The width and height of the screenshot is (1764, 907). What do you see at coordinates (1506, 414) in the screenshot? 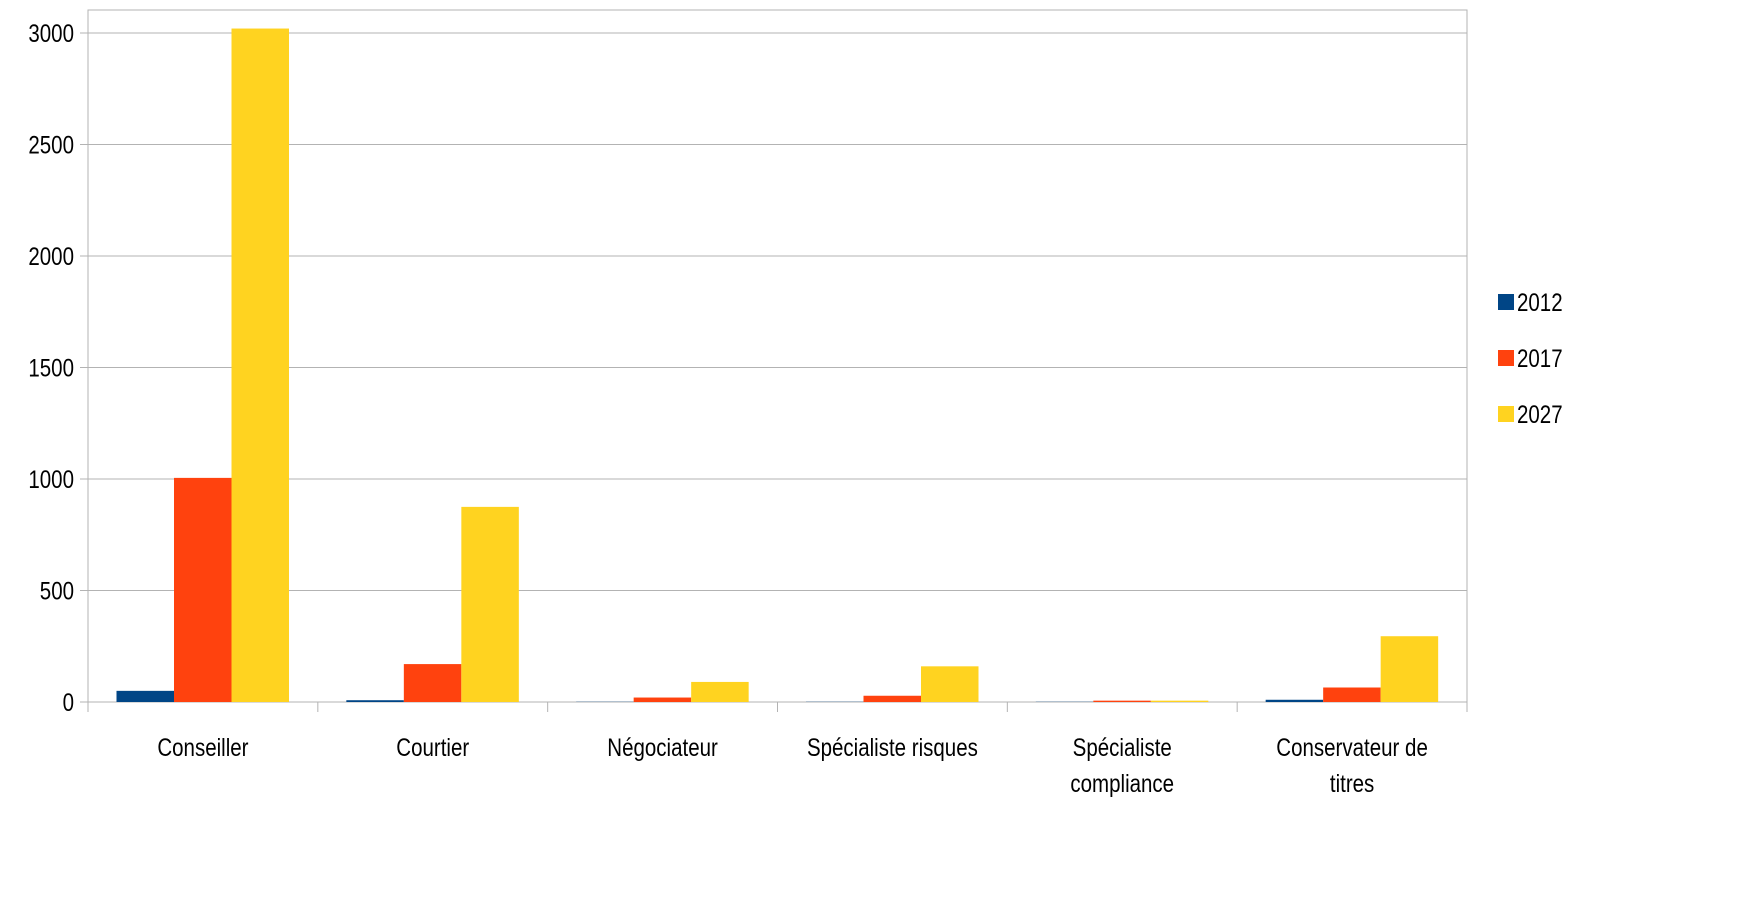
I see `legend-swatch-2027` at bounding box center [1506, 414].